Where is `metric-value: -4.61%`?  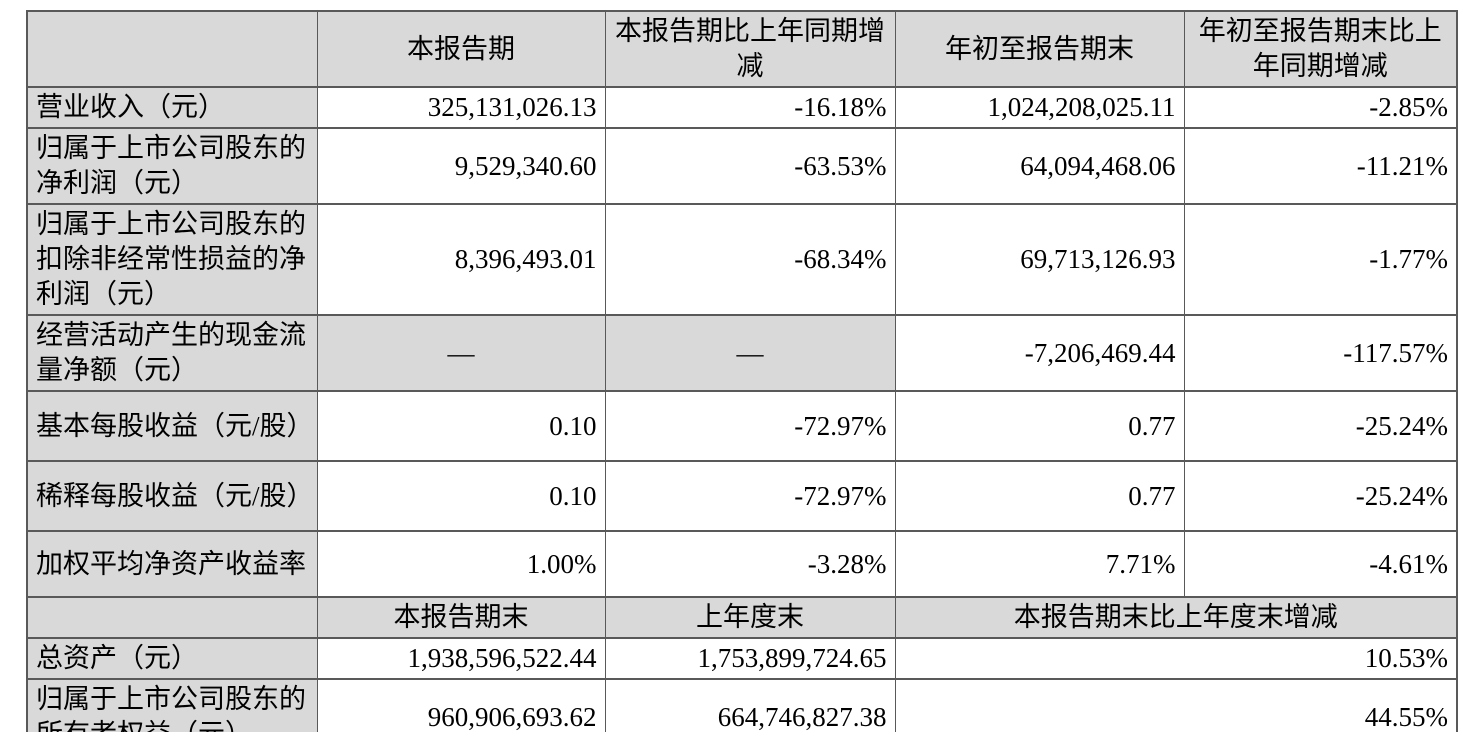 metric-value: -4.61% is located at coordinates (1320, 564).